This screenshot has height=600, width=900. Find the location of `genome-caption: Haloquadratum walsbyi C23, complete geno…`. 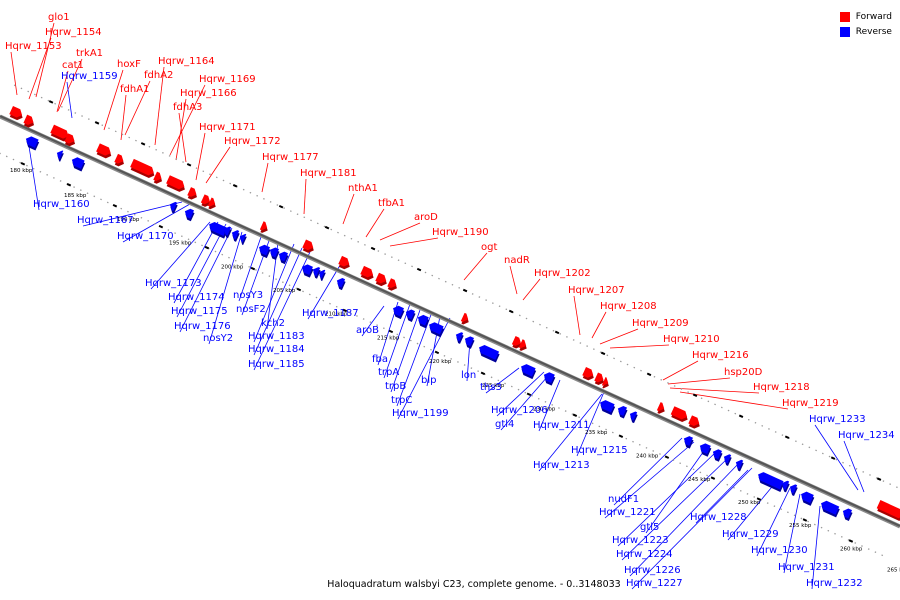

genome-caption: Haloquadratum walsbyi C23, complete geno… is located at coordinates (450, 584).